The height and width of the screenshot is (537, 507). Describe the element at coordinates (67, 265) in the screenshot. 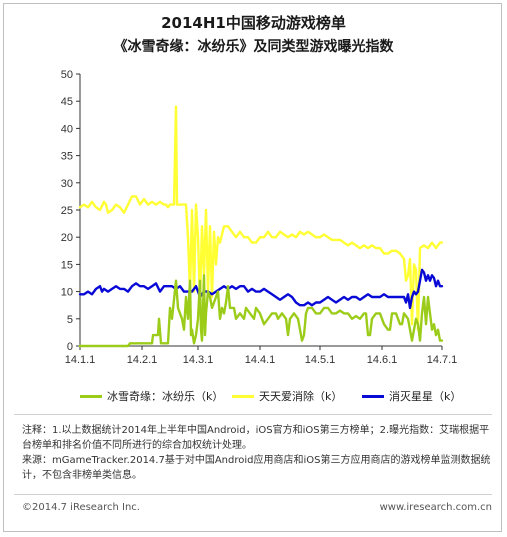

I see `y-tick-label: 15` at that location.